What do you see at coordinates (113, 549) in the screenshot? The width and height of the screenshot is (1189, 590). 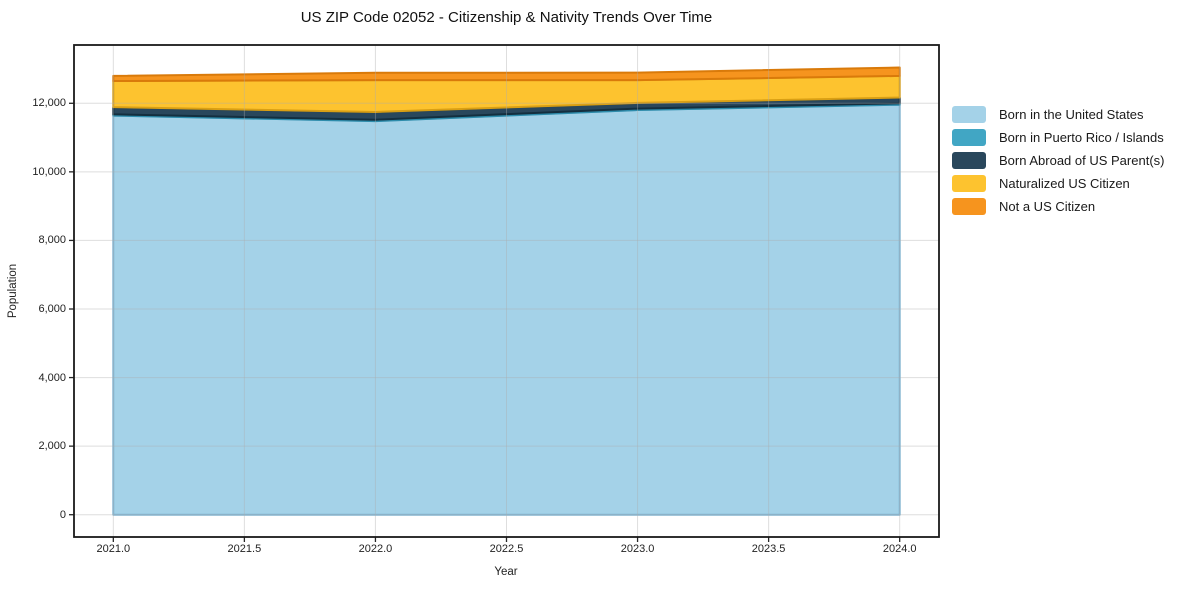 I see `x-tick-label: 2021.0` at bounding box center [113, 549].